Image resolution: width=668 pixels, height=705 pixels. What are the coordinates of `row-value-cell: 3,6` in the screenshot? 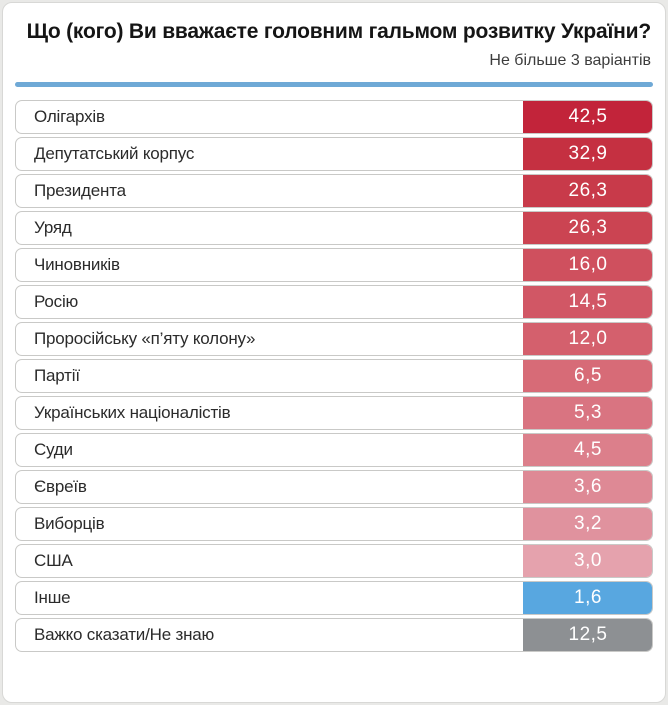 It's located at (587, 487).